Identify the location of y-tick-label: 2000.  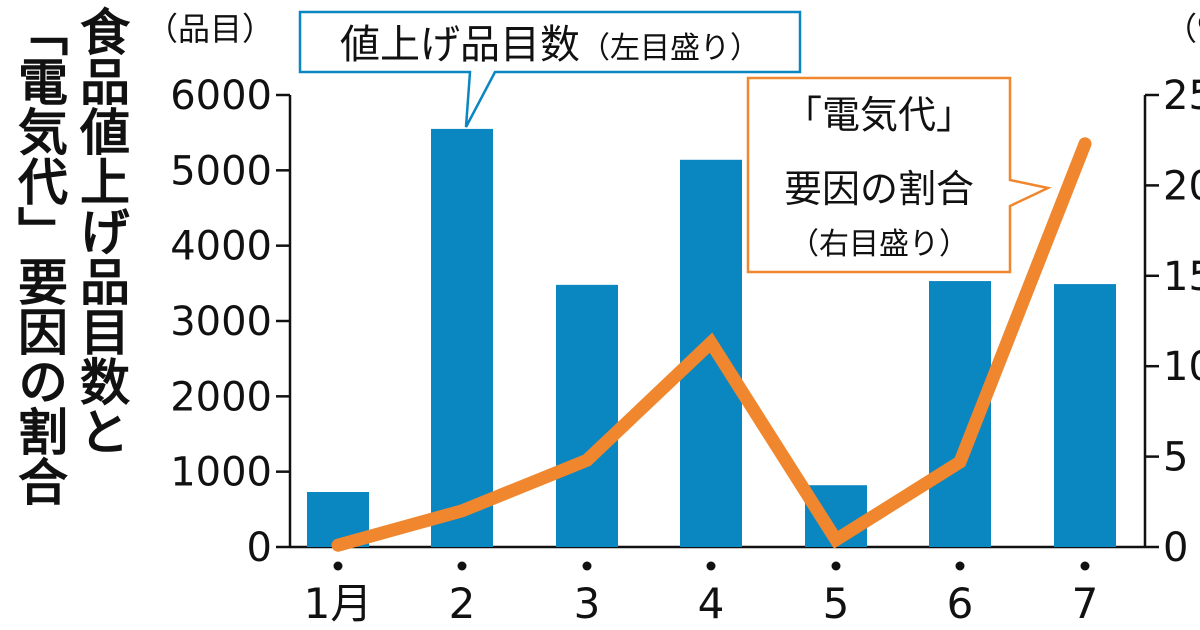
(221, 397).